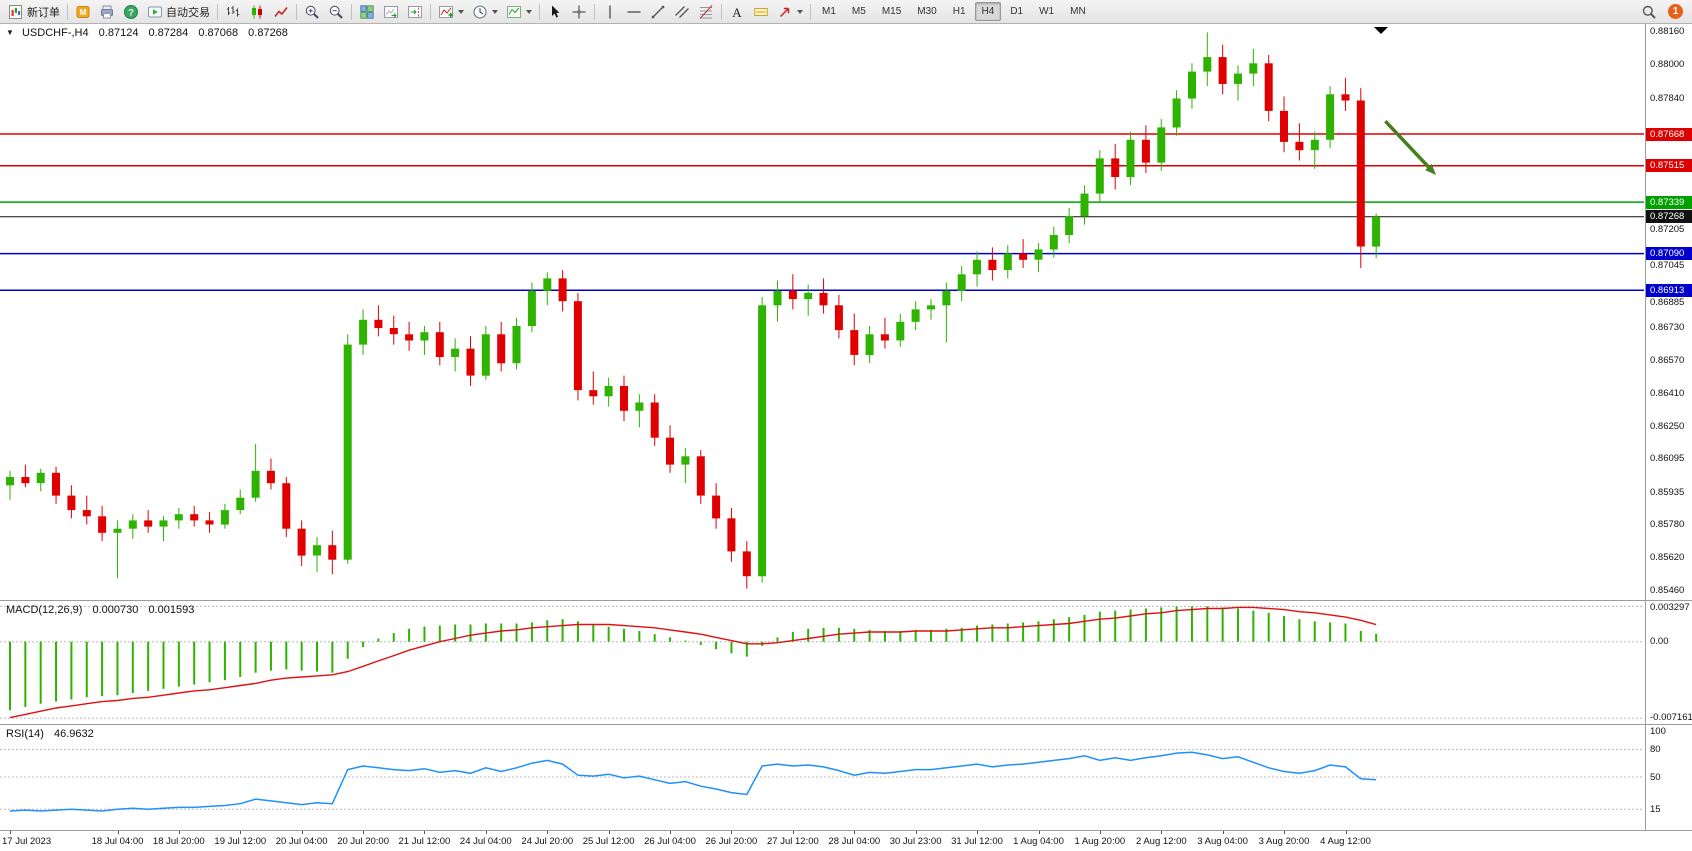  What do you see at coordinates (178, 12) in the screenshot?
I see `autotrading-button: 自动交易` at bounding box center [178, 12].